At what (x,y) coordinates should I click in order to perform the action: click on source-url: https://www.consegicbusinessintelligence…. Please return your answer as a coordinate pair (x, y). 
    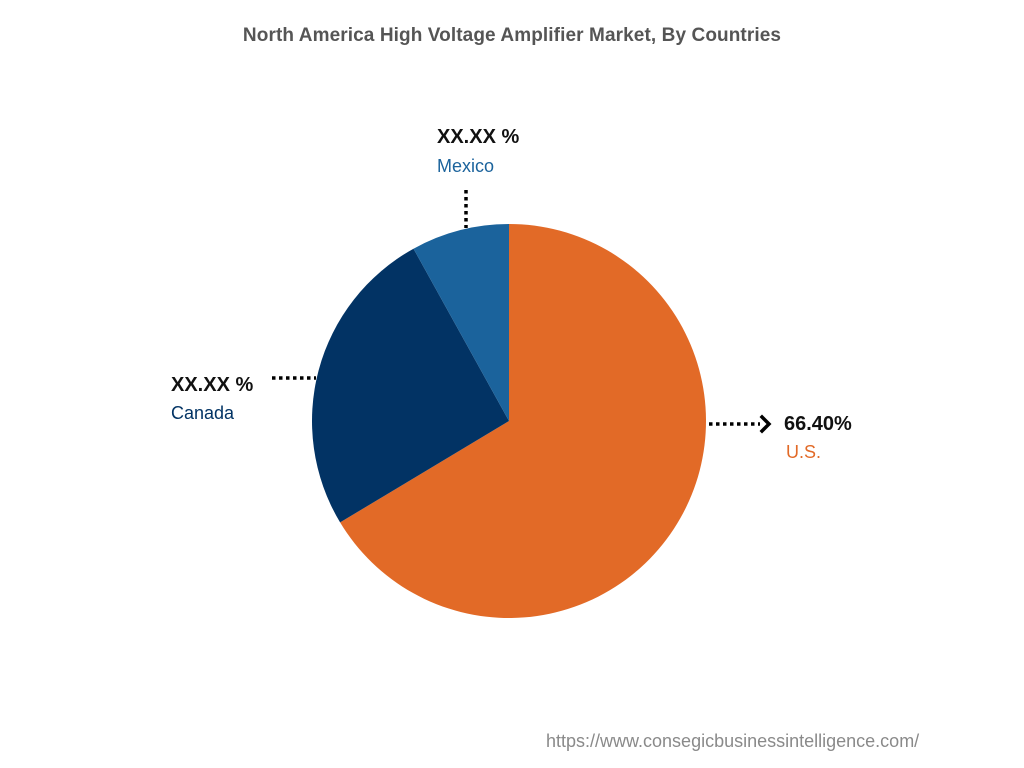
    Looking at the image, I should click on (733, 741).